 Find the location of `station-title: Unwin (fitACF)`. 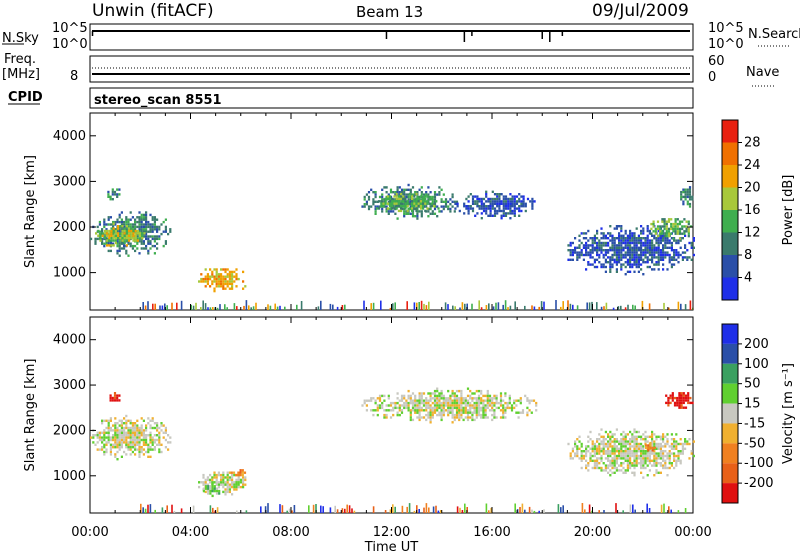

station-title: Unwin (fitACF) is located at coordinates (153, 11).